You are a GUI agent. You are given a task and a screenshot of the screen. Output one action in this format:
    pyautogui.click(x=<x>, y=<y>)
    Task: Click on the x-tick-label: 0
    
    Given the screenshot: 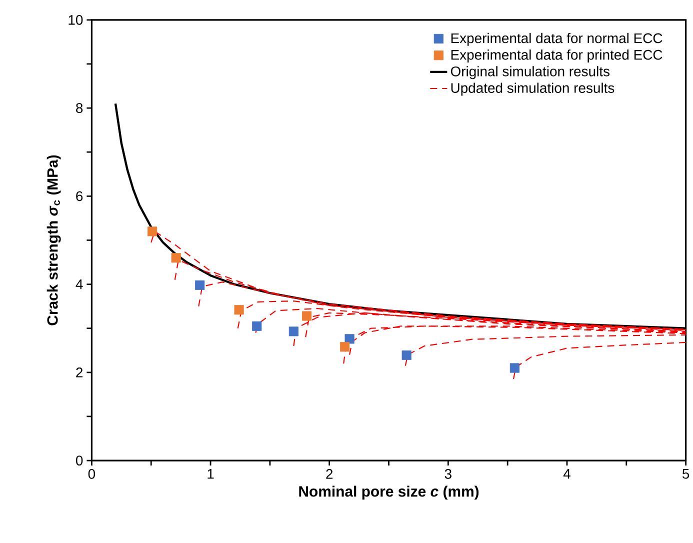 What is the action you would take?
    pyautogui.click(x=92, y=473)
    